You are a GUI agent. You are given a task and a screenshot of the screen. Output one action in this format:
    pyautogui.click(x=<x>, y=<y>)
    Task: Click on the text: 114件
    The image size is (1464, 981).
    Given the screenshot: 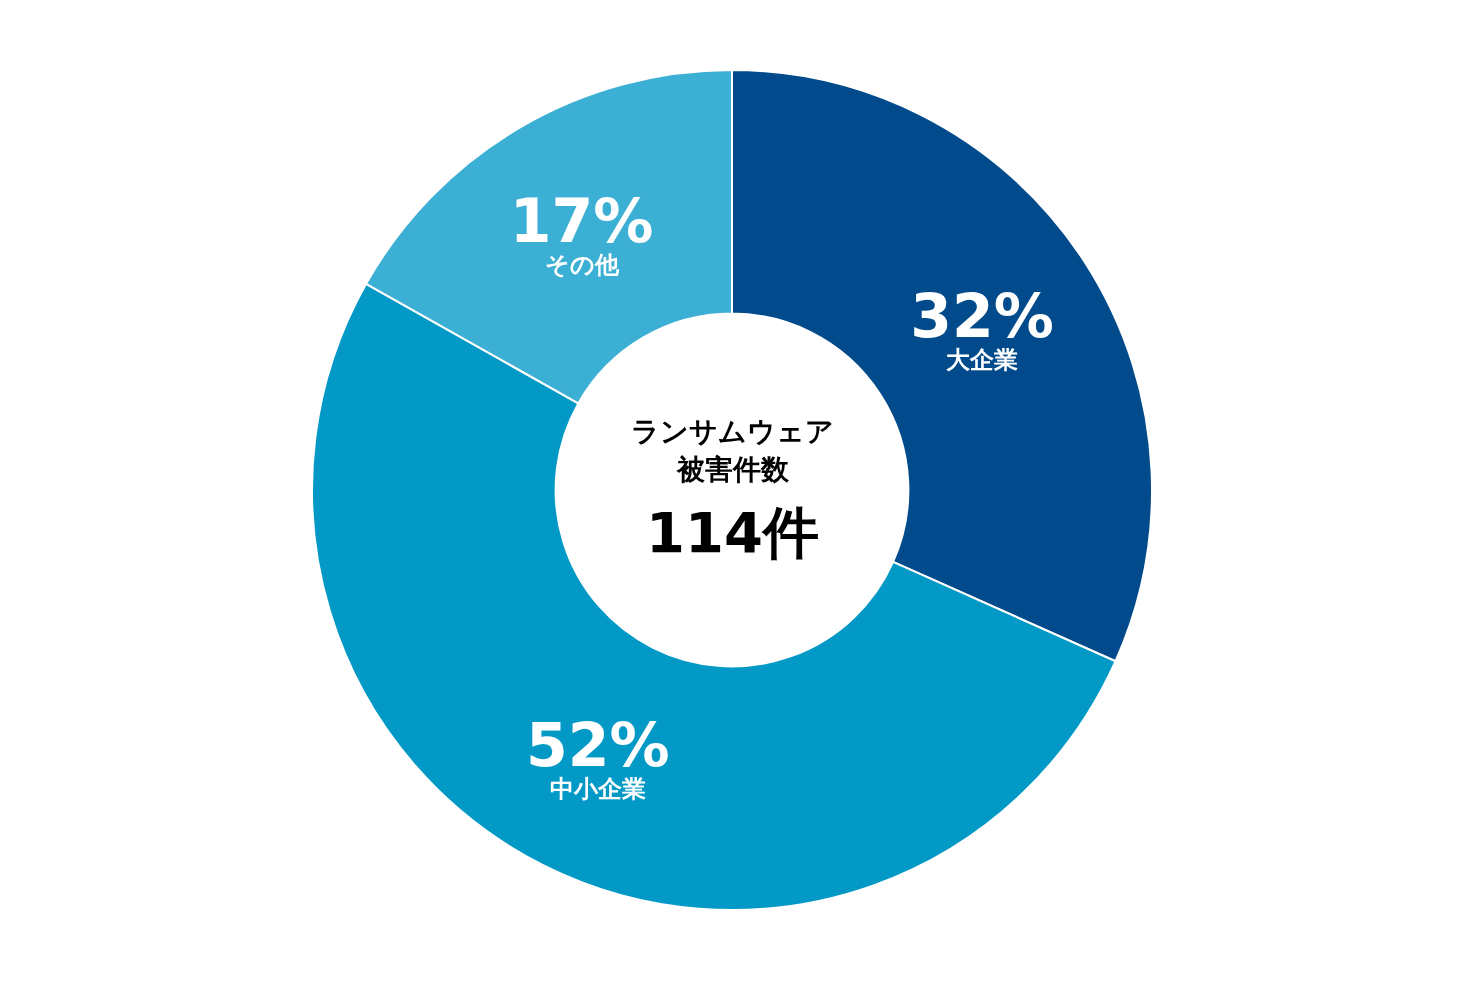 What is the action you would take?
    pyautogui.click(x=732, y=532)
    